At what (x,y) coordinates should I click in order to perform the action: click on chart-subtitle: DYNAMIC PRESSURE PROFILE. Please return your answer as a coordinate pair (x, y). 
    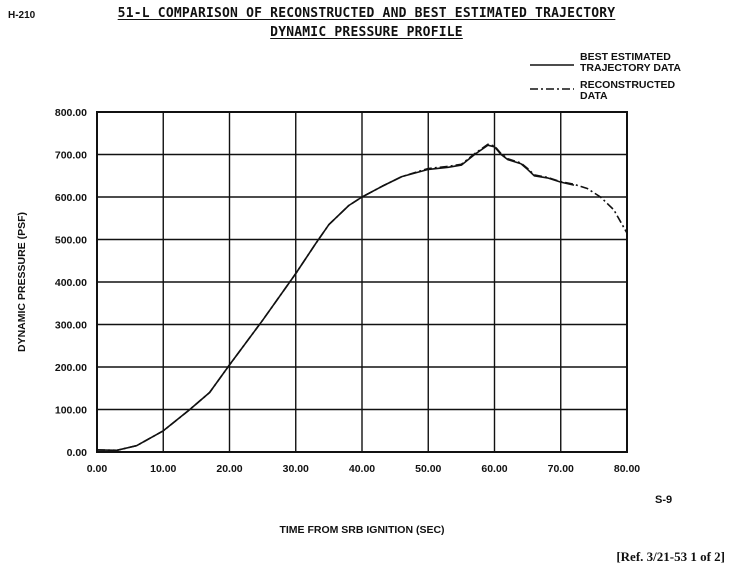
    Looking at the image, I should click on (366, 32).